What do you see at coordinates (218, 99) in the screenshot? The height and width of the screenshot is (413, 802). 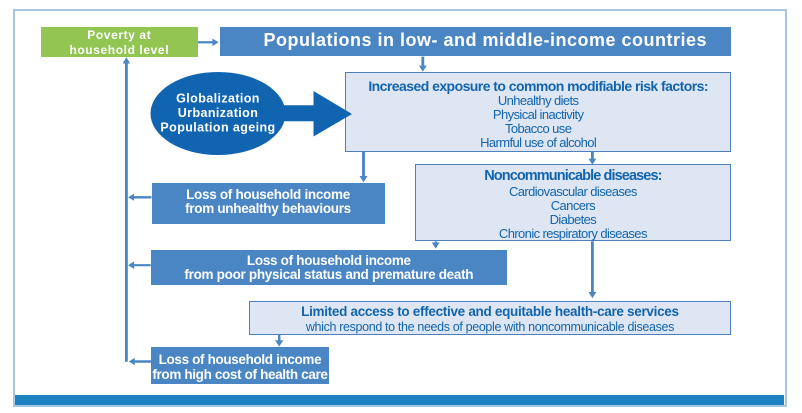 I see `svg-text: Globalization` at bounding box center [218, 99].